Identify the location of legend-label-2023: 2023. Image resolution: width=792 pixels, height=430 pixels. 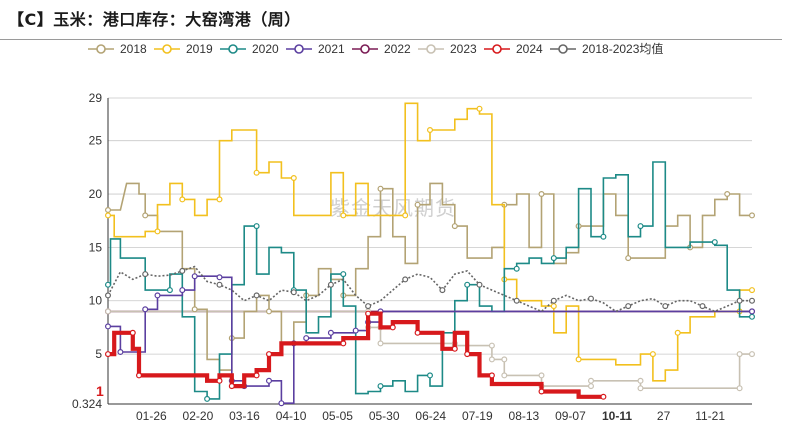
(463, 49).